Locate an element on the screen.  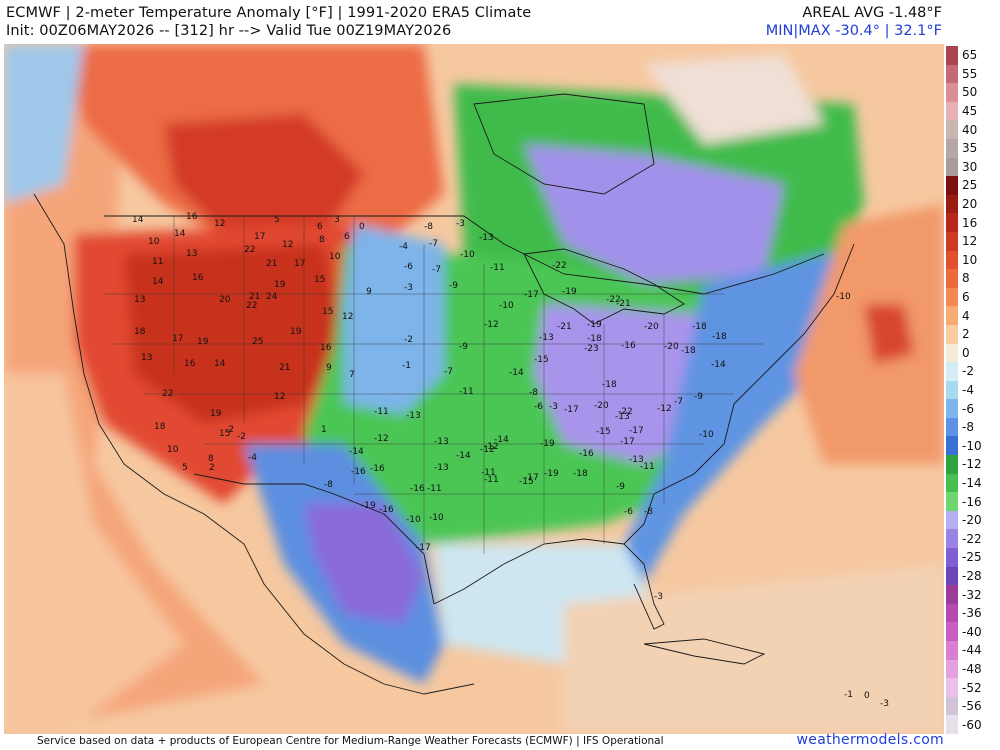
colorbar-label: -52 is located at coordinates (972, 687).